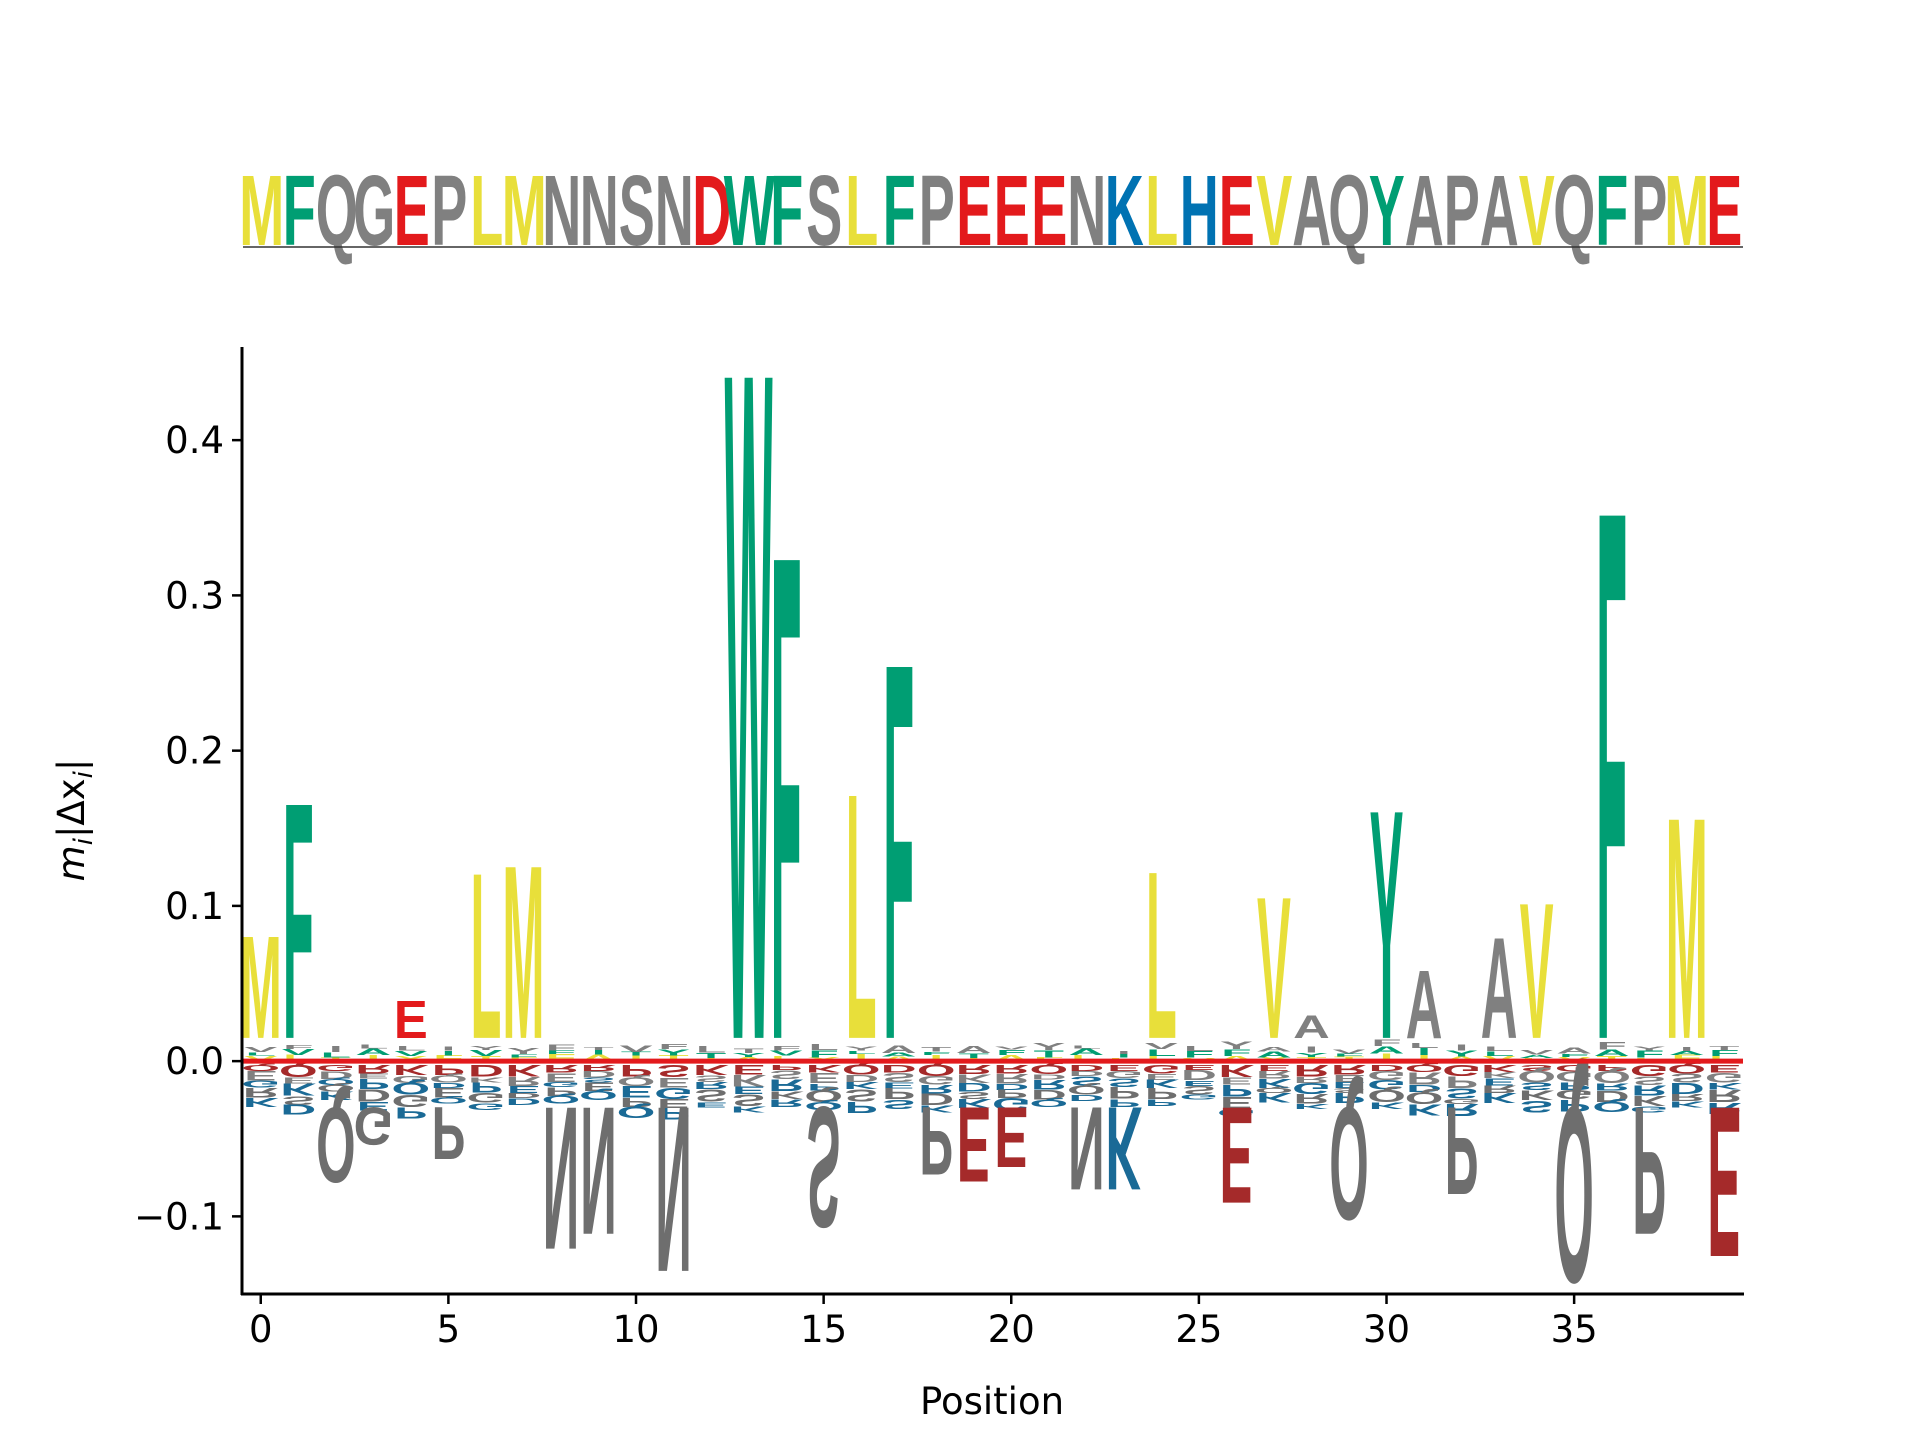  I want to click on clutter-neg-25-4: G, so click(1199, 1097).